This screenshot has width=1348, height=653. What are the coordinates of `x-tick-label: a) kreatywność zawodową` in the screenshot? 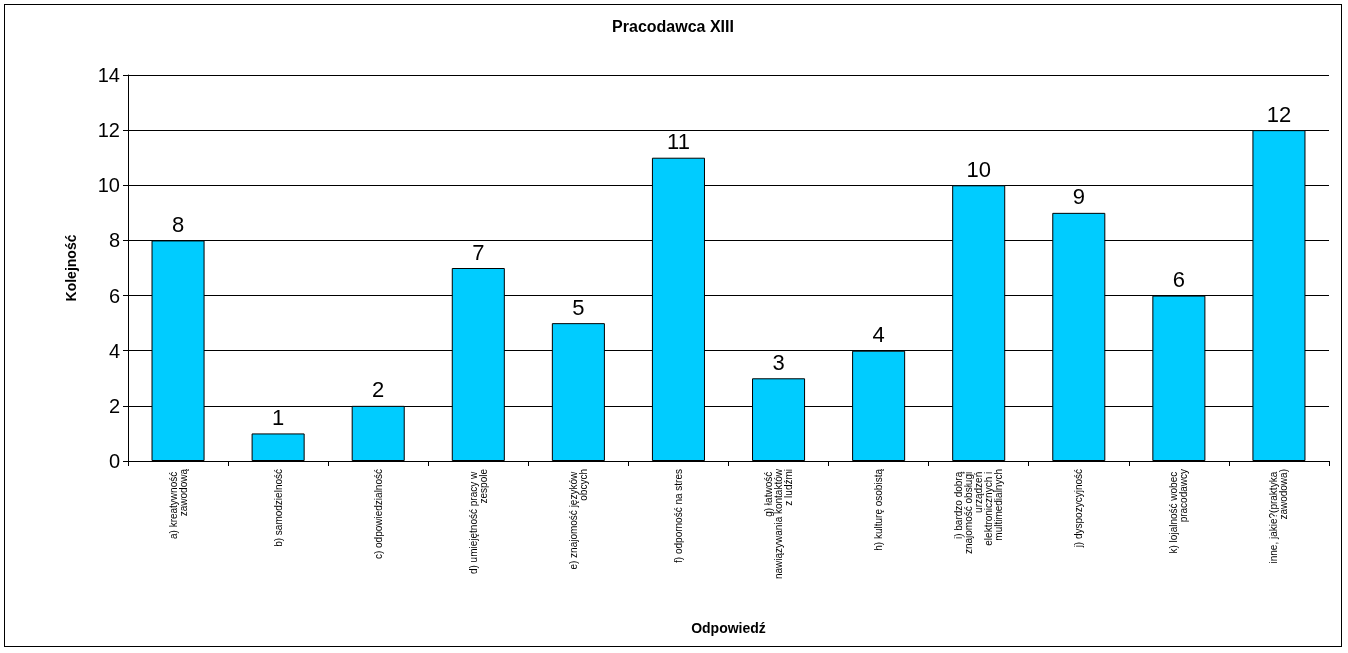 It's located at (178, 504).